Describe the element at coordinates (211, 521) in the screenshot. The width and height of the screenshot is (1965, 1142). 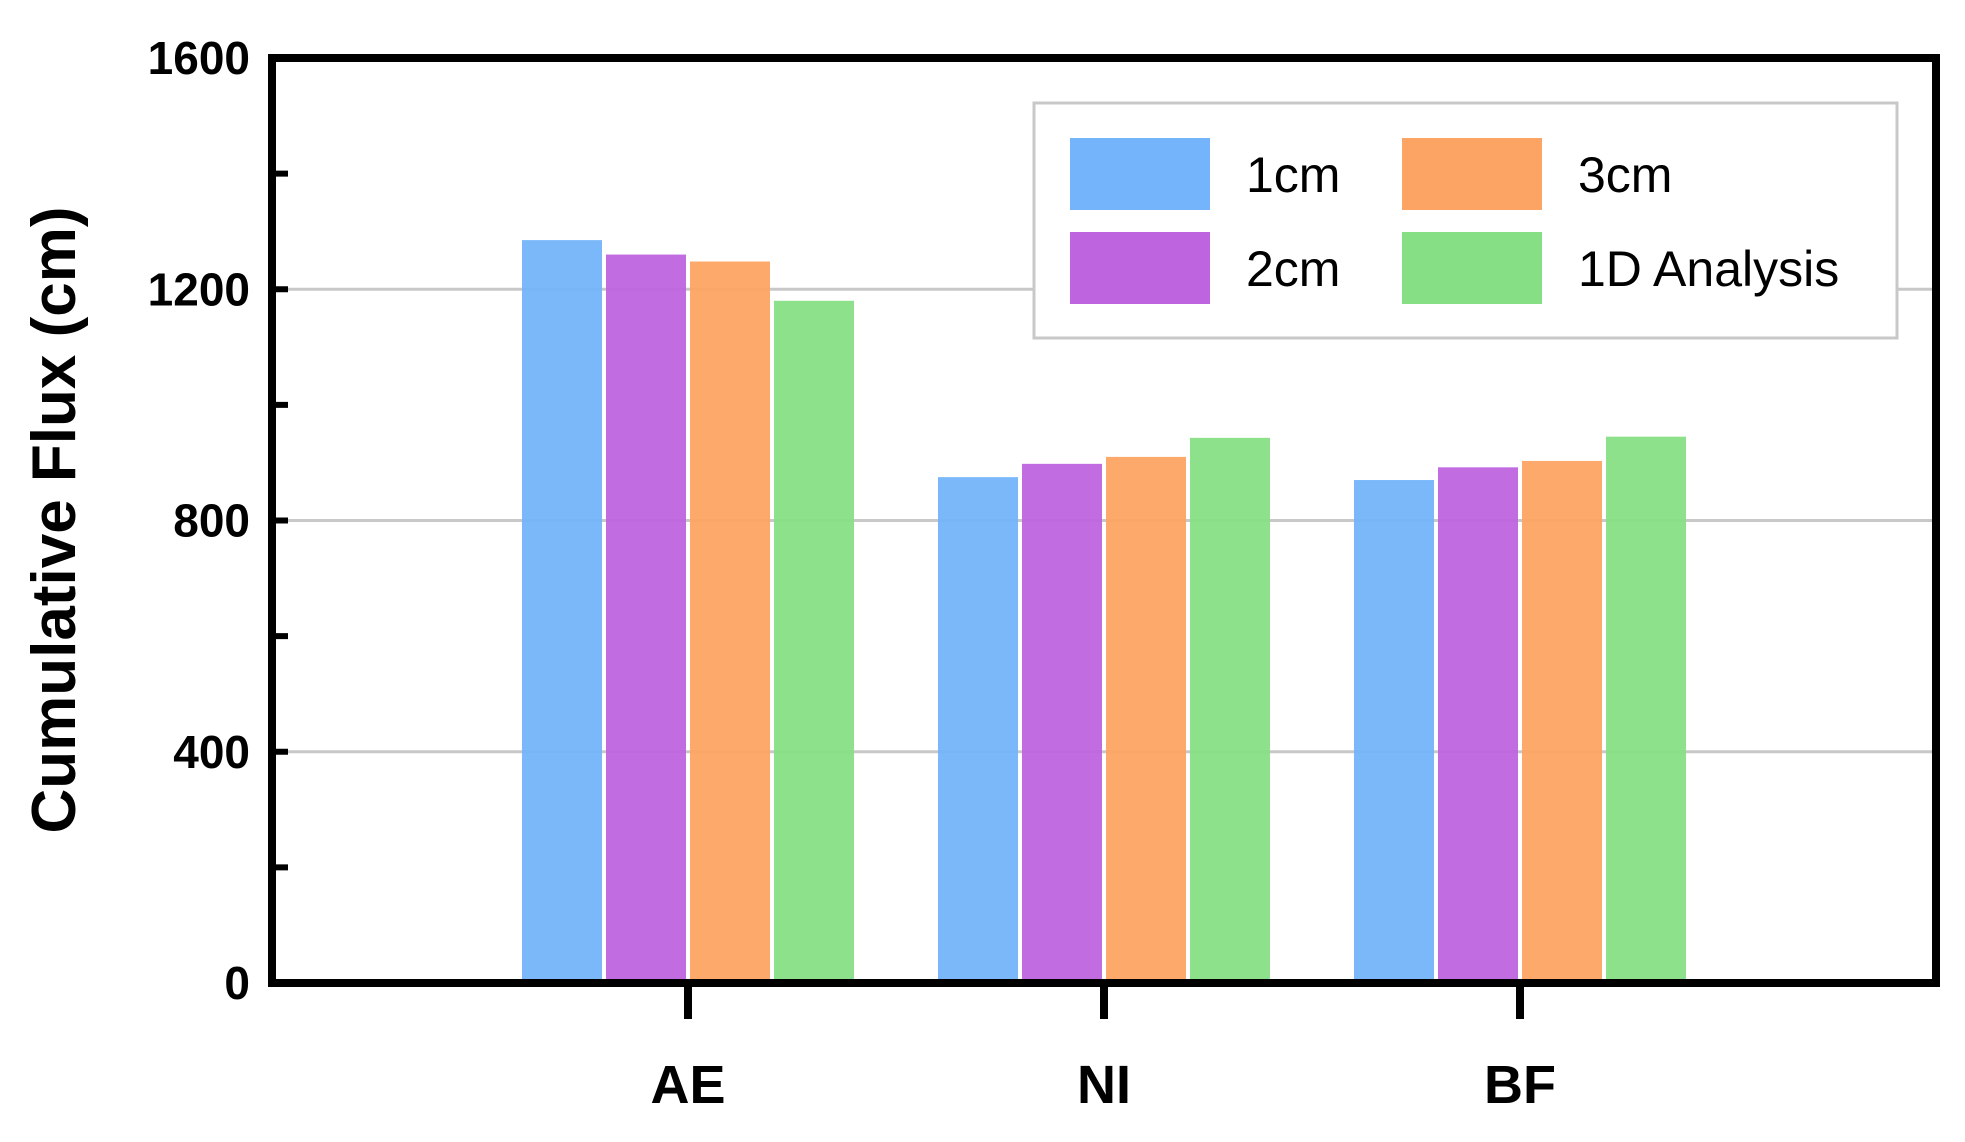
I see `y-tick-label: 800` at that location.